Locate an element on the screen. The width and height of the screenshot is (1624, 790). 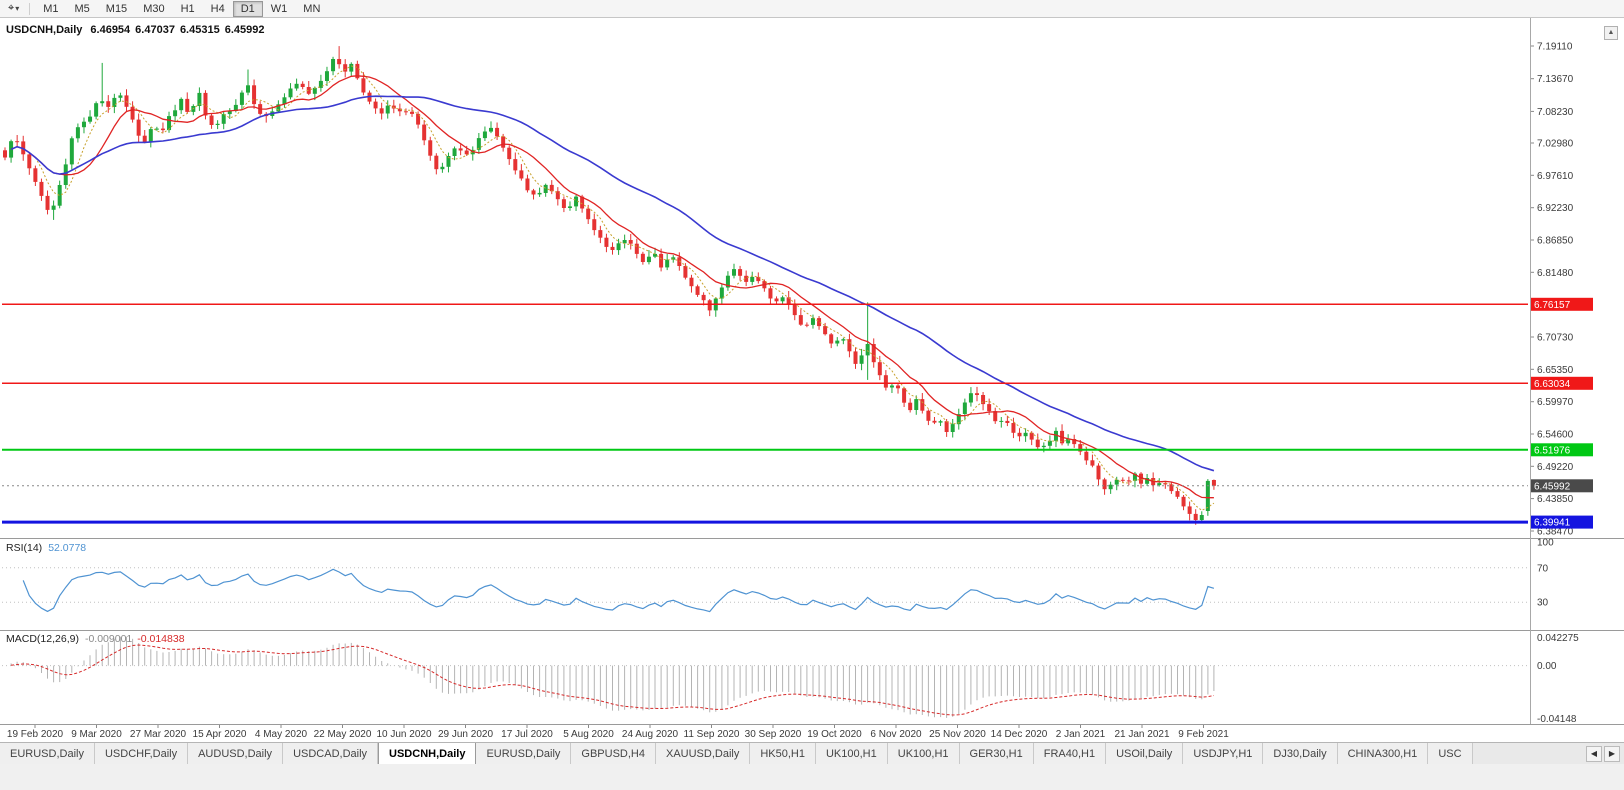
chart-tab-usdcad-daily: USDCAD,Daily is located at coordinates (331, 753).